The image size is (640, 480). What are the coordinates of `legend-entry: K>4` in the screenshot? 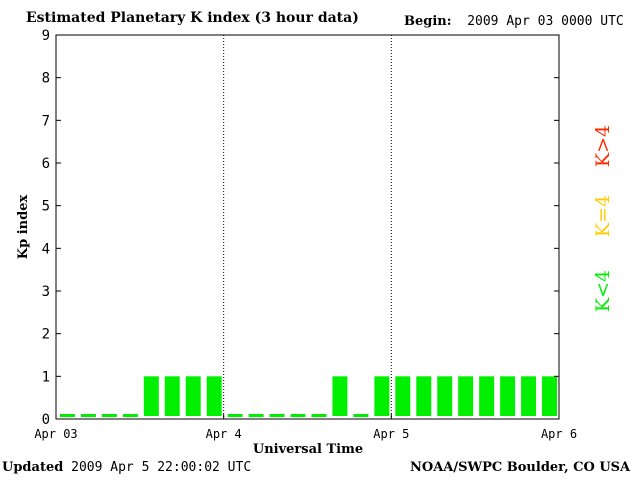 It's located at (603, 146).